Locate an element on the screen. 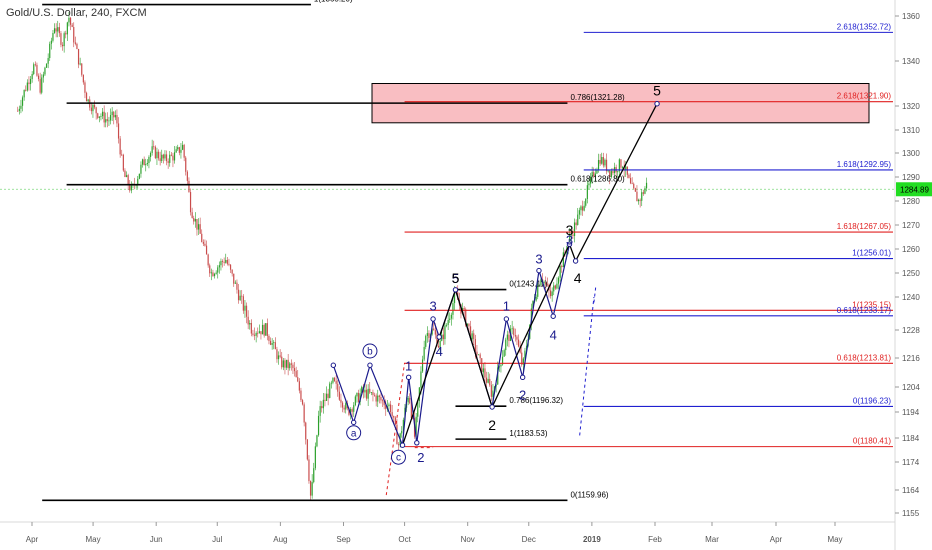  fib-label: 1(1365.20) is located at coordinates (333, 2).